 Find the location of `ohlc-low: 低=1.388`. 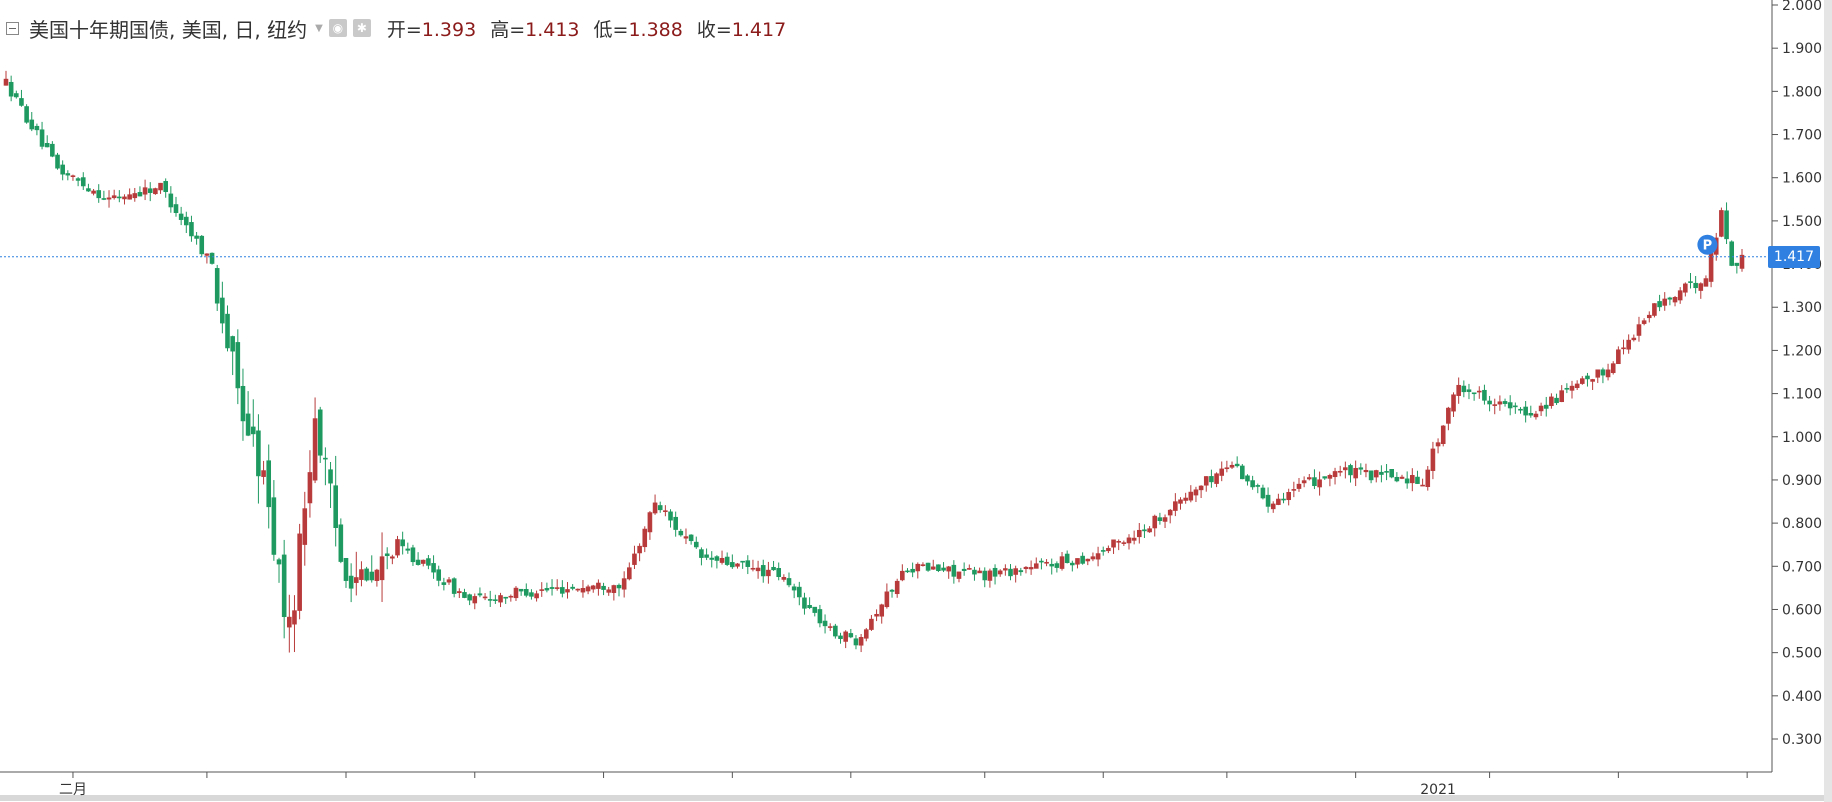

ohlc-low: 低=1.388 is located at coordinates (638, 29).